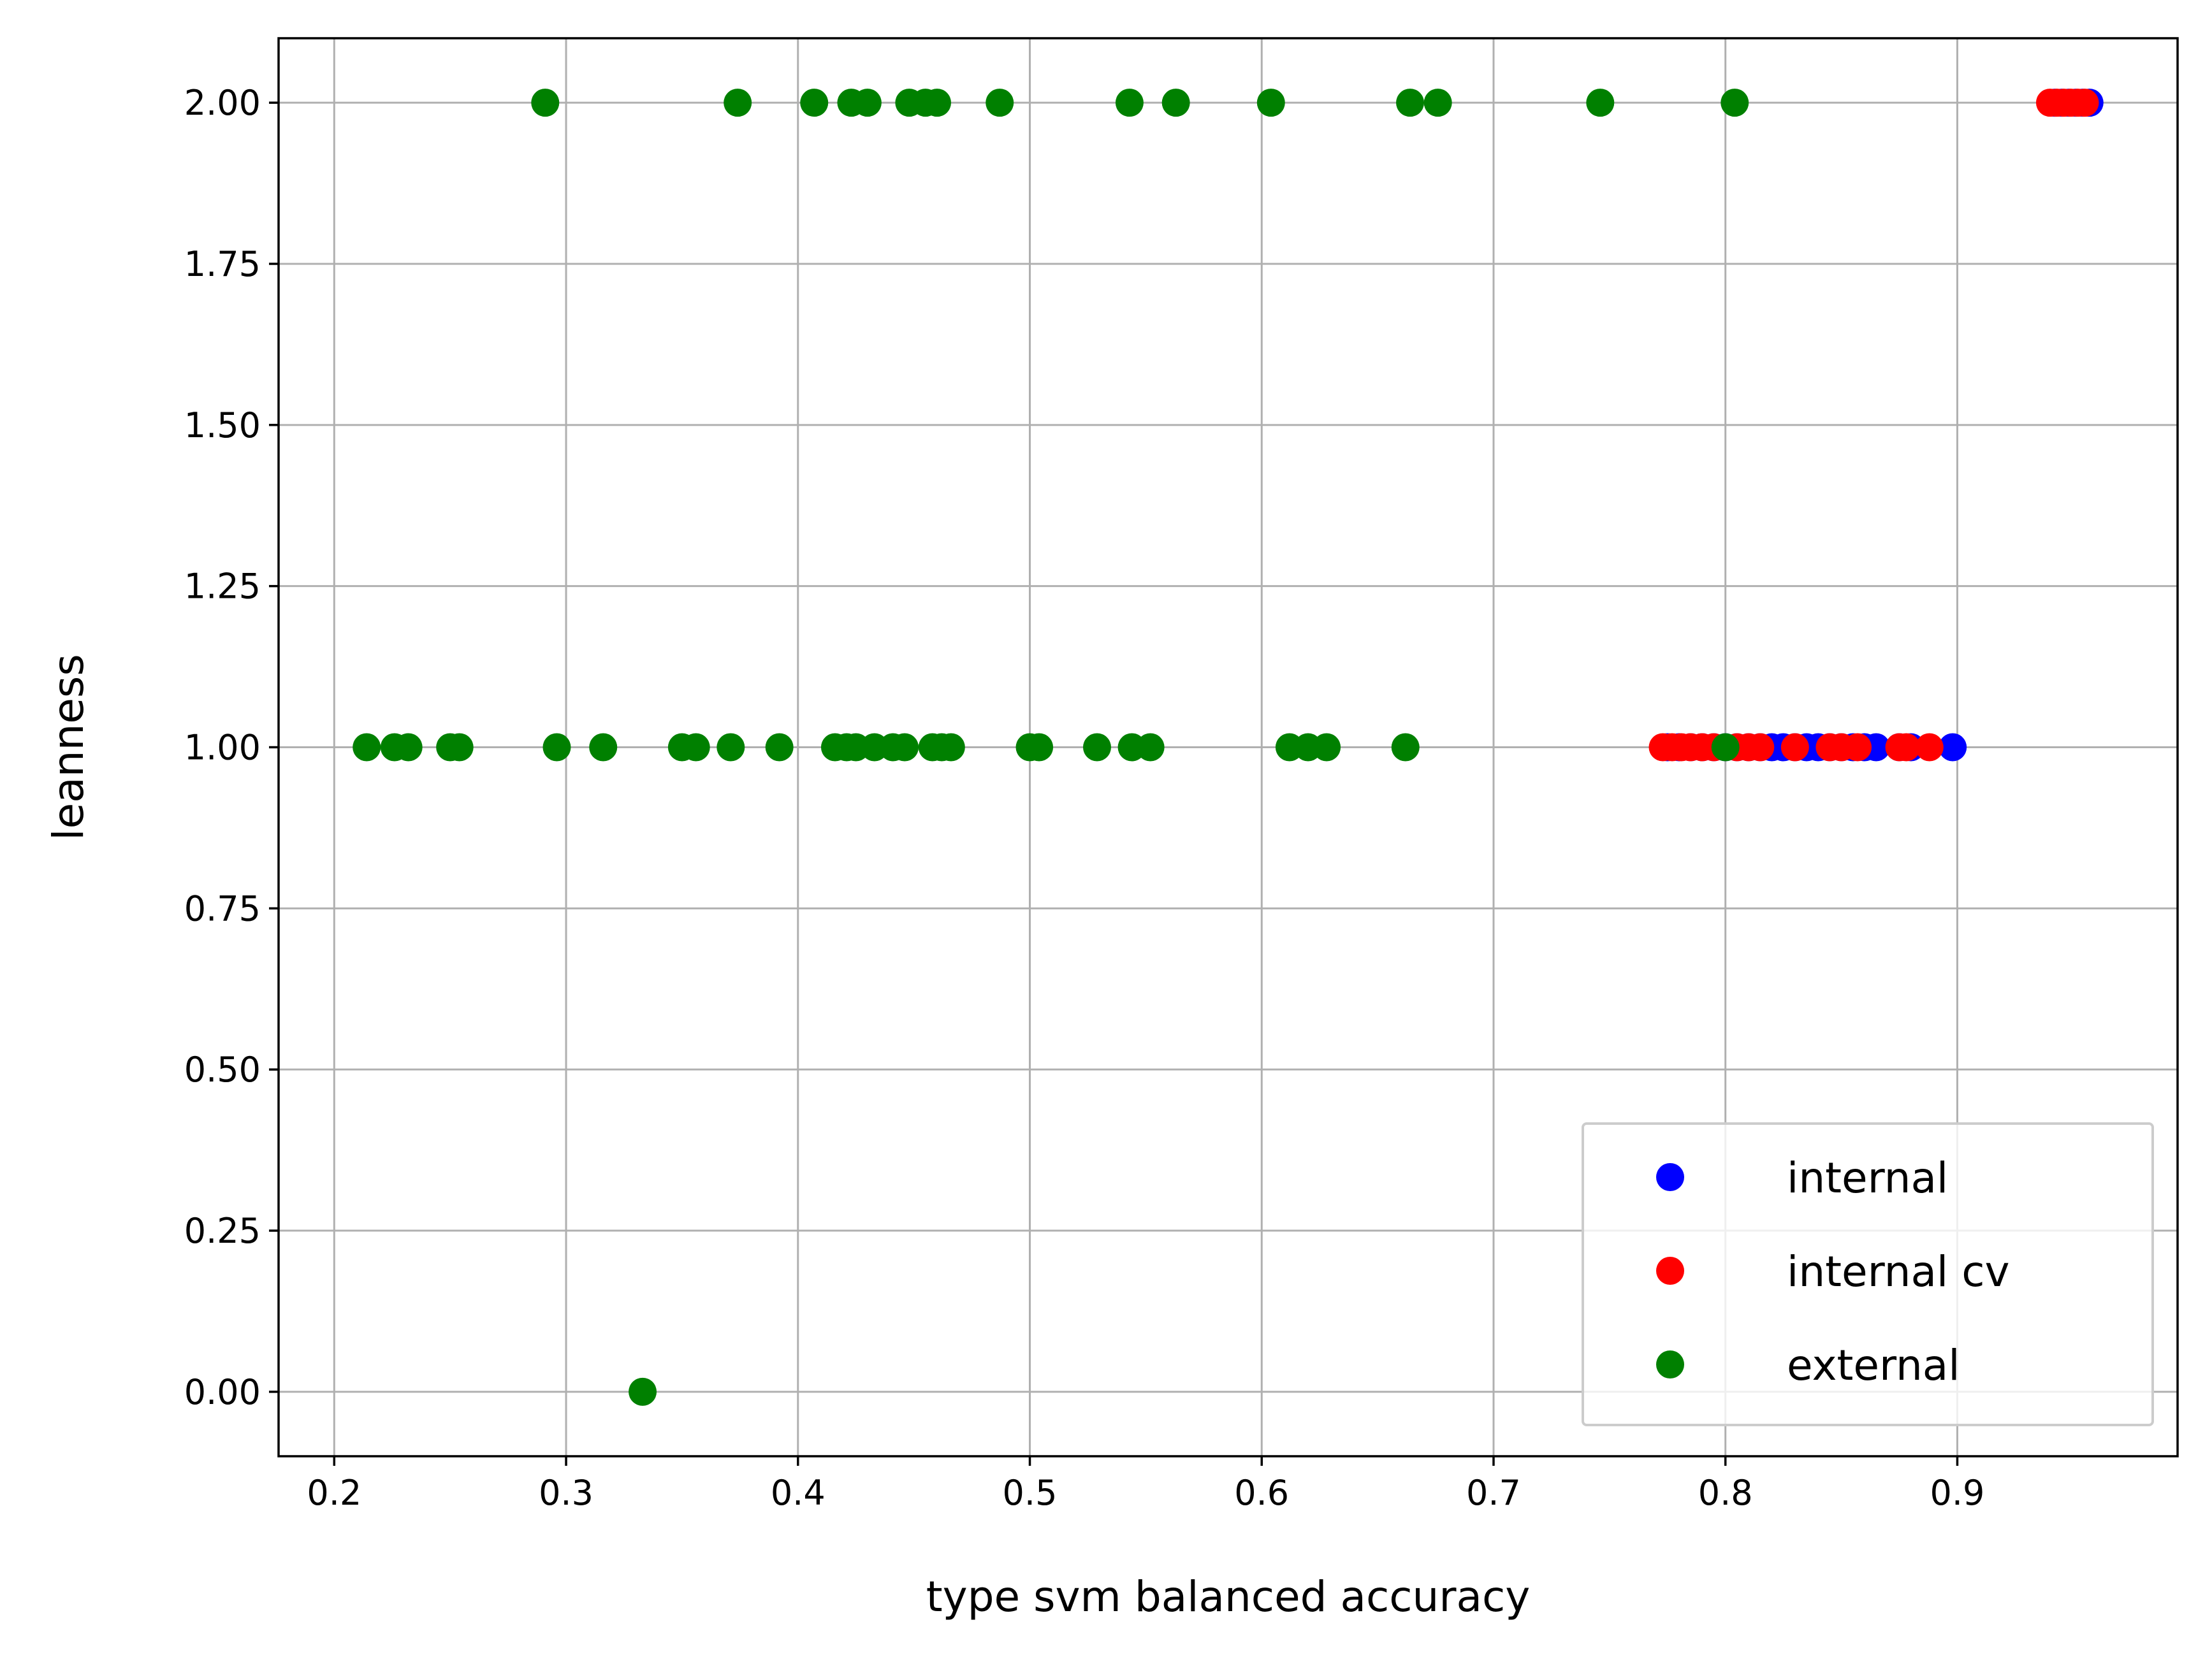 The width and height of the screenshot is (2212, 1664). I want to click on y-tick-label: 1.00, so click(222, 748).